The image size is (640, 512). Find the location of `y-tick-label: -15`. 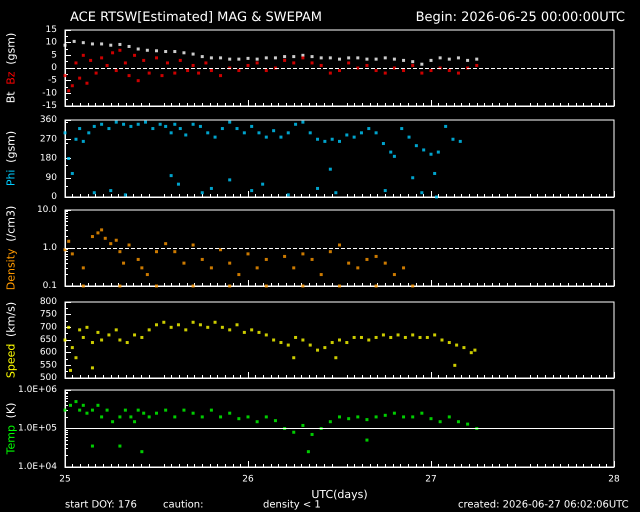

y-tick-label: -15 is located at coordinates (49, 106).